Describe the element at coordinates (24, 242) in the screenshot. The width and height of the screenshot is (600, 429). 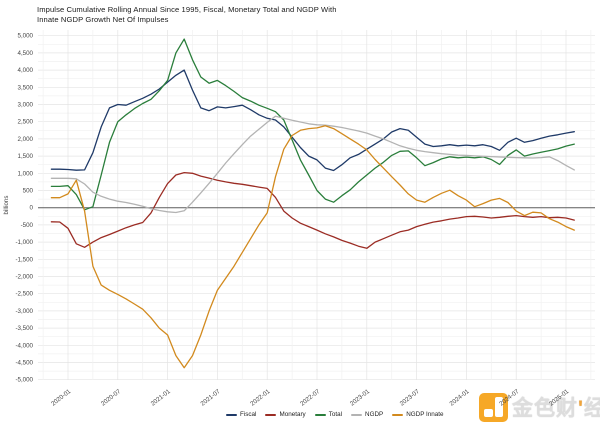
I see `y-tick-label: -1,000` at that location.